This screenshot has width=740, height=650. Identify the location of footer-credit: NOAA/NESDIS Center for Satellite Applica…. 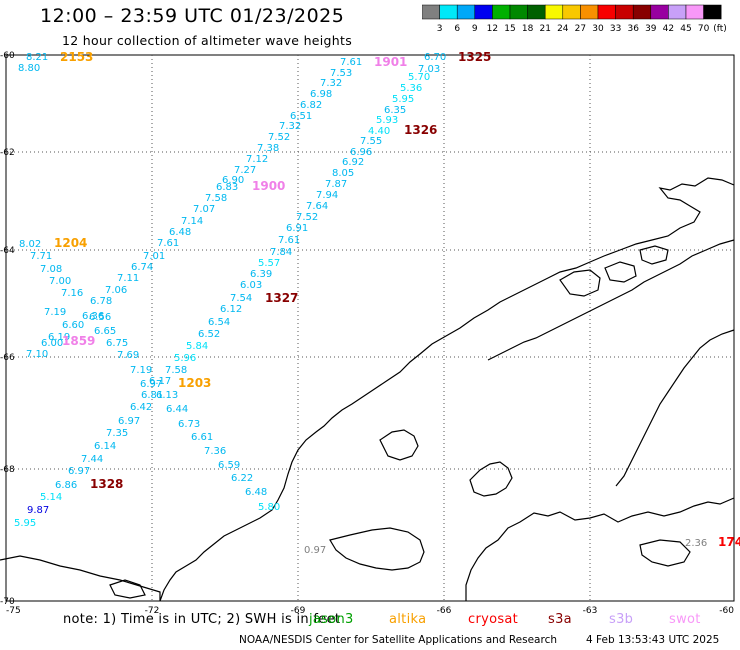
(398, 640).